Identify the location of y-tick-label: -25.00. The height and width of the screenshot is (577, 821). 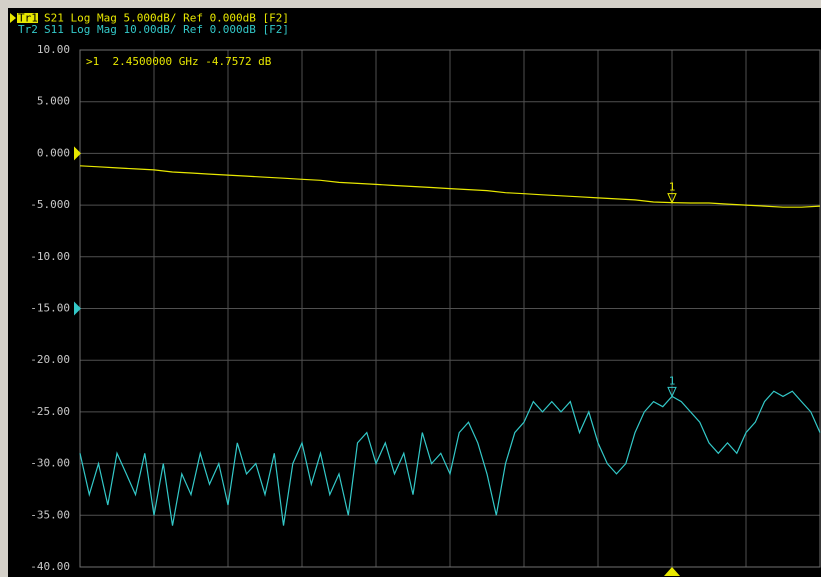
(50, 411).